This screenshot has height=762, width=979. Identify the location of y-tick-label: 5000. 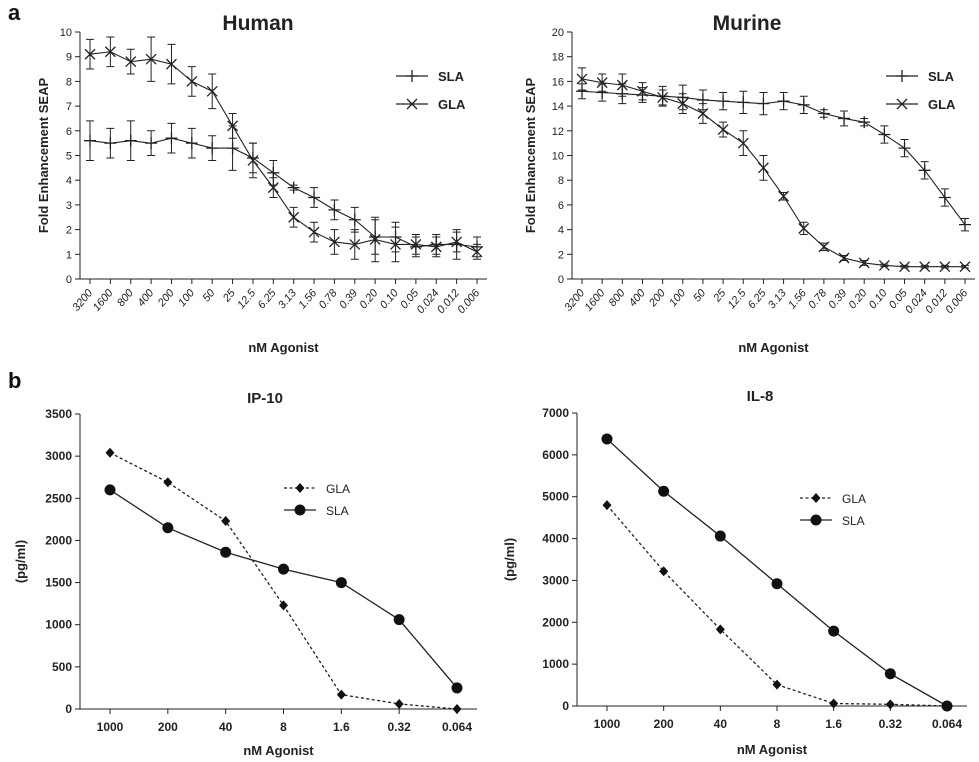
(555, 497).